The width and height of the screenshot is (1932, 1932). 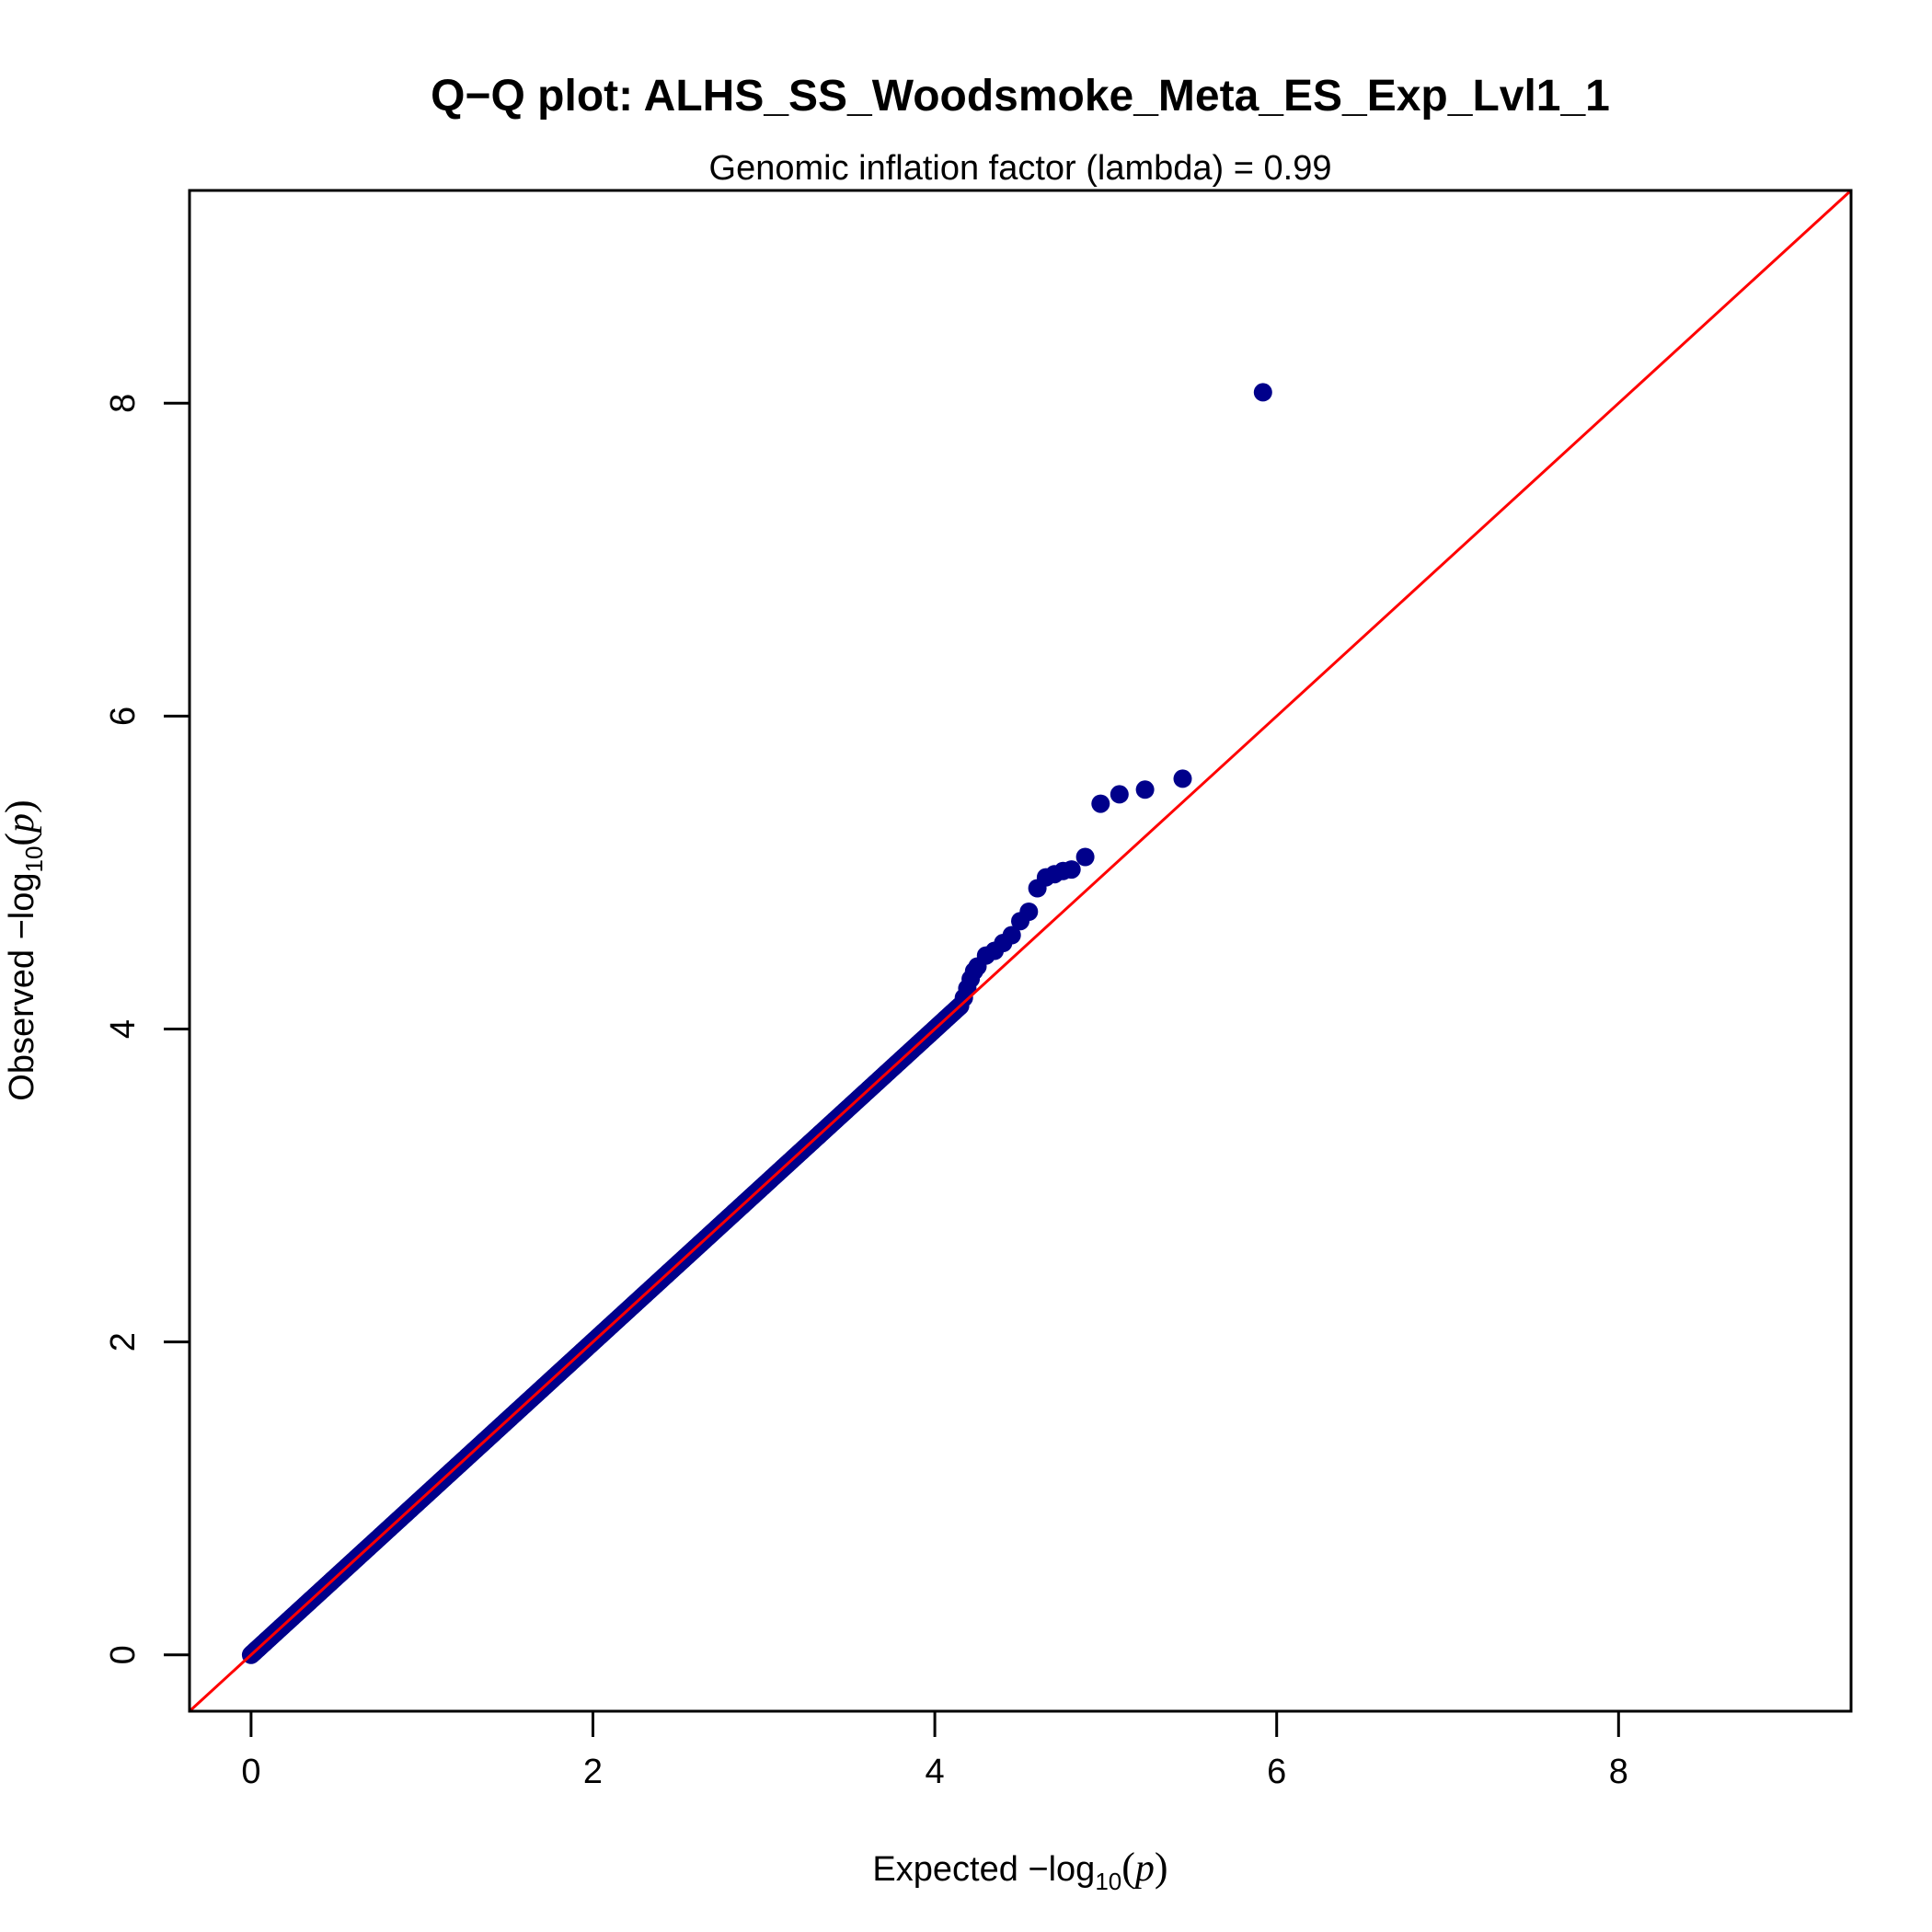 I want to click on x-tick-label: 4, so click(x=935, y=1772).